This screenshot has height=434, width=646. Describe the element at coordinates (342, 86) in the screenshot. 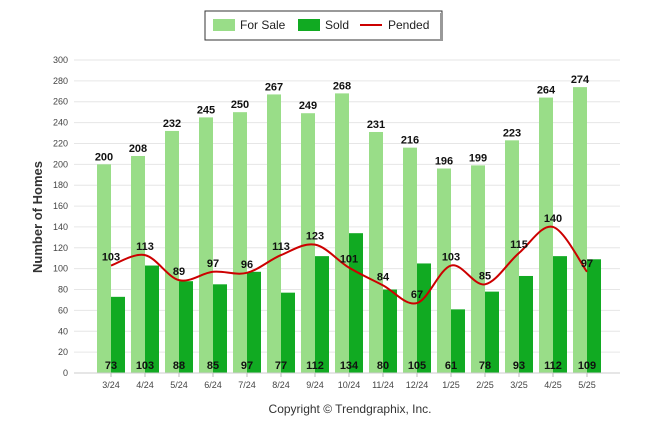

I see `for-sale-value-label: 268` at that location.